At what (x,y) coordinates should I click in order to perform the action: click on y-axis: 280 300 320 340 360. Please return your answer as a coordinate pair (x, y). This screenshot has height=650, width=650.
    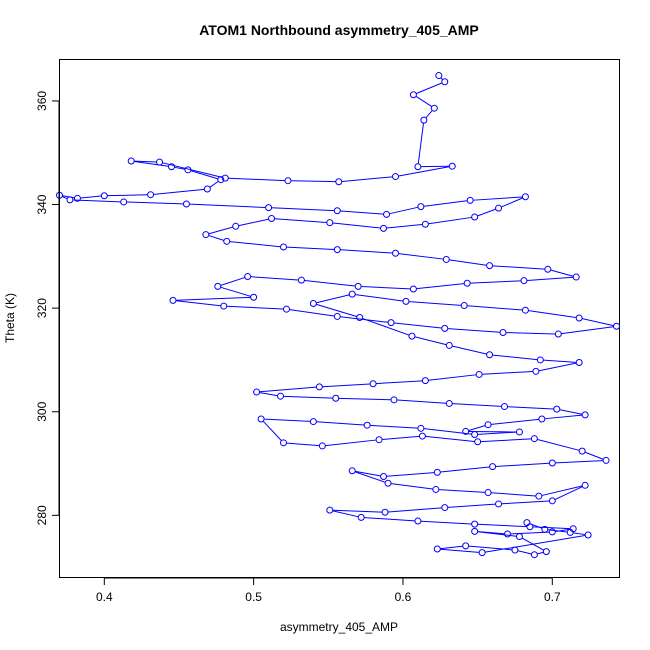
    Looking at the image, I should click on (47, 308).